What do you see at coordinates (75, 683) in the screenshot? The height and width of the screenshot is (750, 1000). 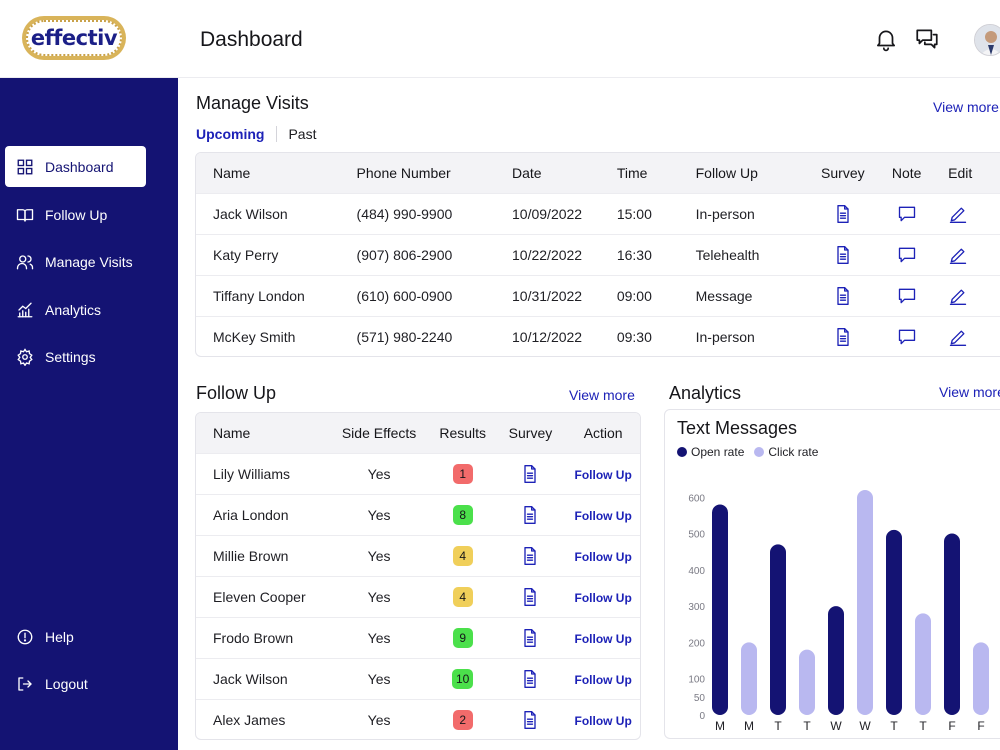 I see `sidebar-item-logout: Logout` at bounding box center [75, 683].